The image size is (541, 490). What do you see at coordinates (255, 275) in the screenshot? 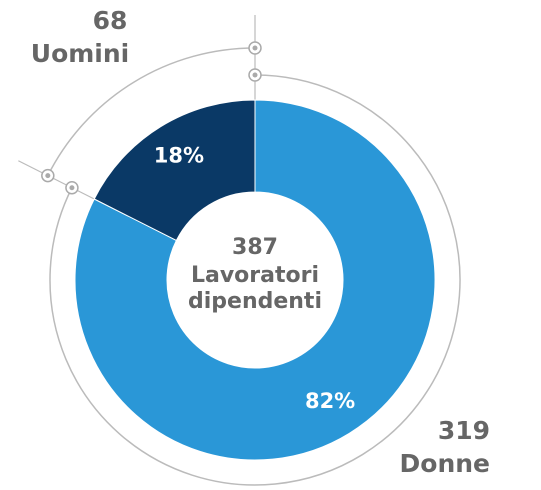
I see `center-label: Lavoratori` at bounding box center [255, 275].